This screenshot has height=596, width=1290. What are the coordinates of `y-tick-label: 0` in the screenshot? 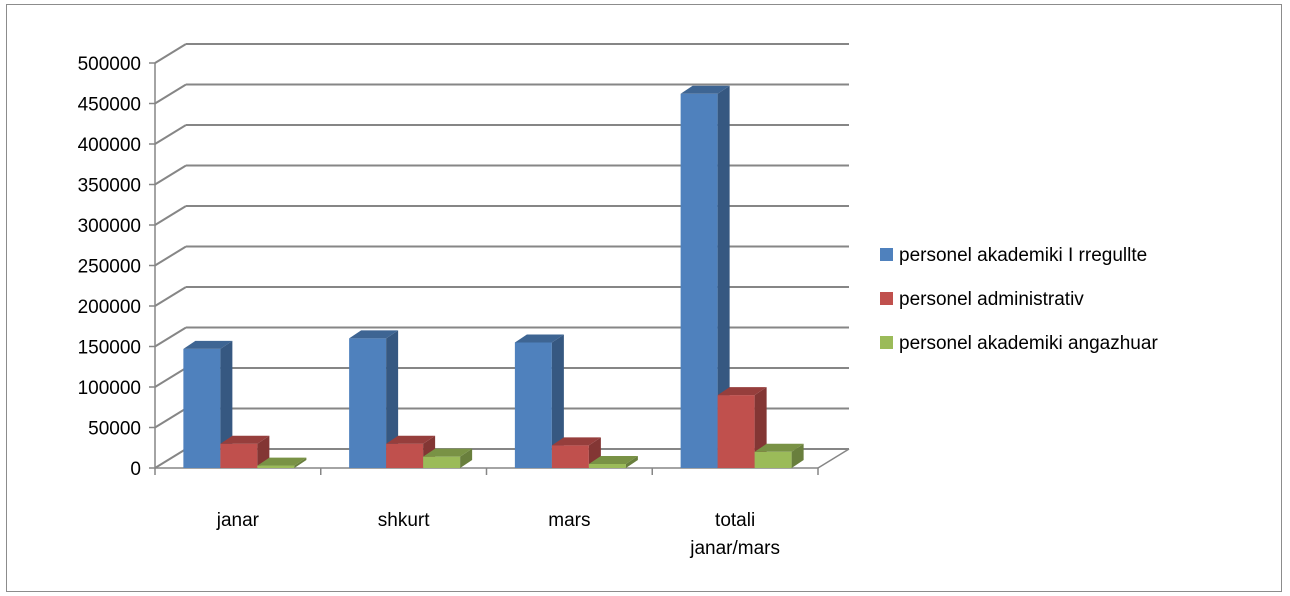 It's located at (135, 469).